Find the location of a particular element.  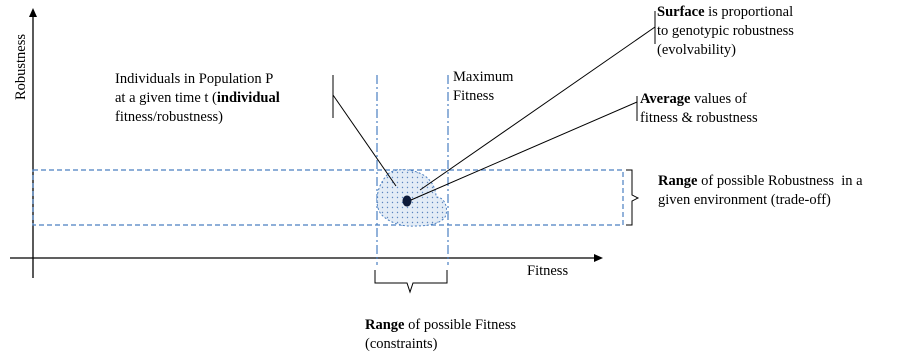

robustness-range-line1: Range of possible Robustness in a is located at coordinates (760, 181).